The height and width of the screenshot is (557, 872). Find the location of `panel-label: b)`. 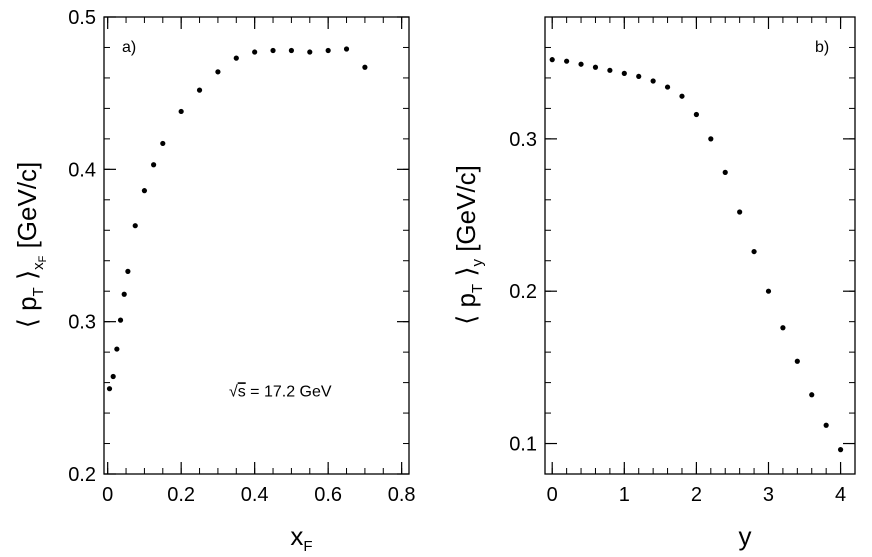

panel-label: b) is located at coordinates (822, 47).